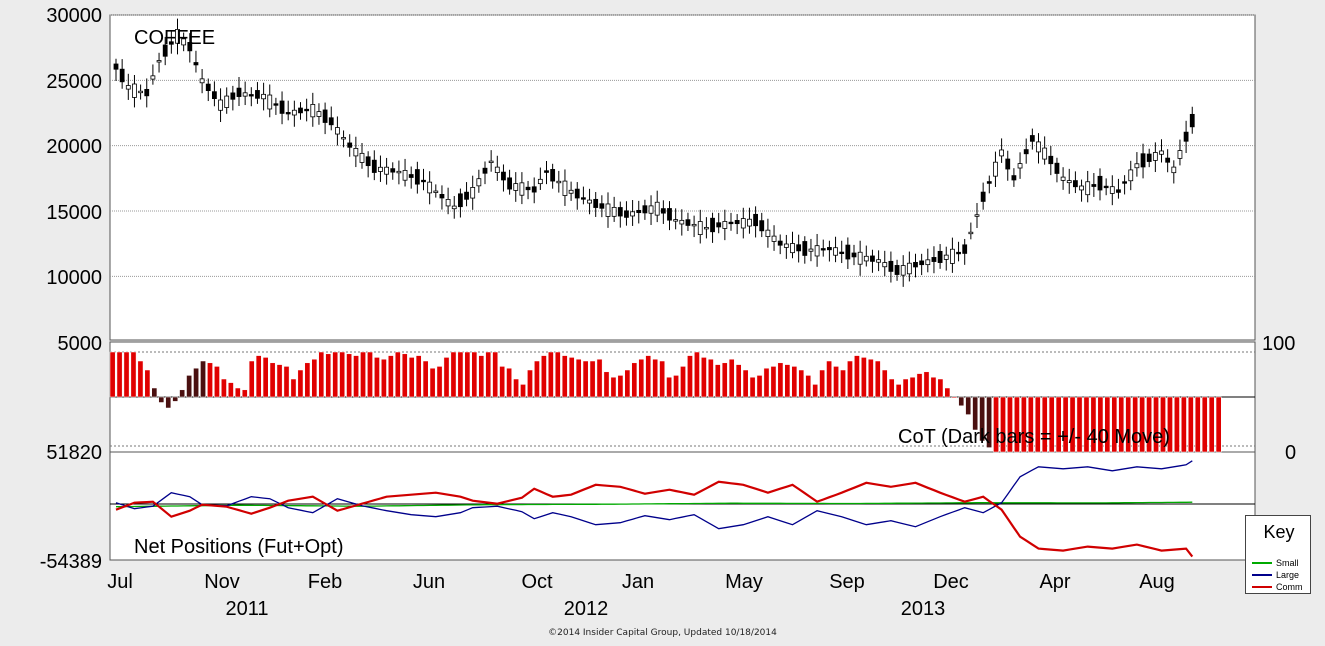 This screenshot has width=1325, height=646. I want to click on legend-item-comm: Comm, so click(1277, 587).